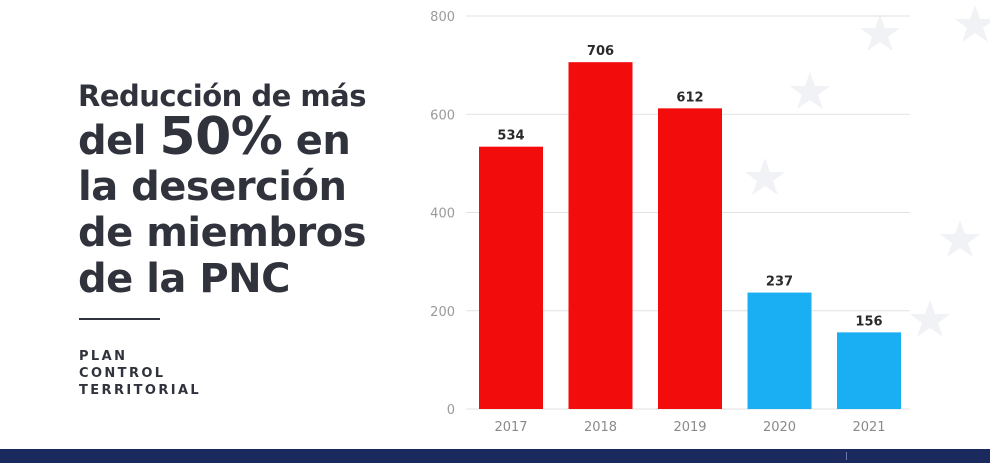 This screenshot has height=463, width=990. I want to click on footer-divider, so click(860, 456).